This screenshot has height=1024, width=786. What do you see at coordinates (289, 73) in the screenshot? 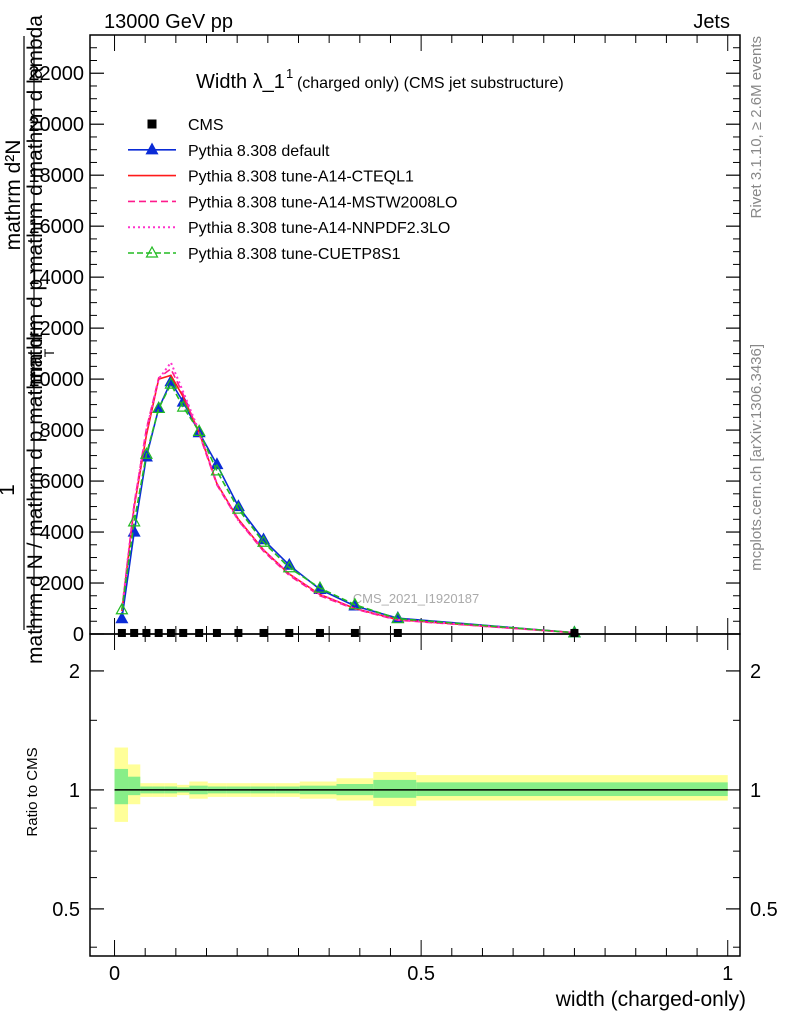
I see `plot-title-superscript: 1` at bounding box center [289, 73].